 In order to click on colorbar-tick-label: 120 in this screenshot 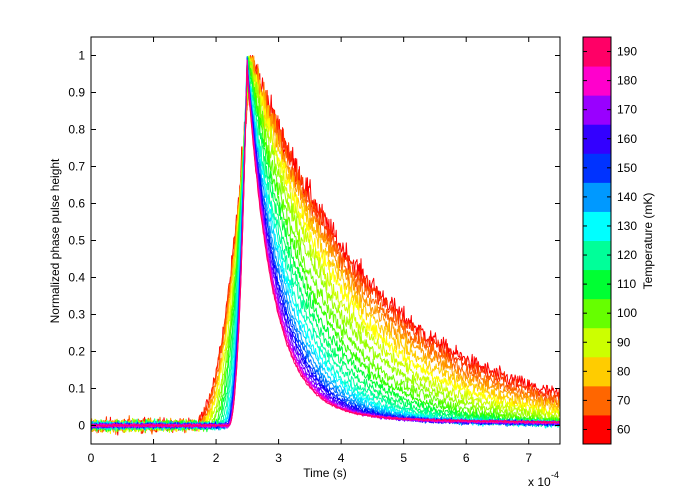, I will do `click(627, 255)`.